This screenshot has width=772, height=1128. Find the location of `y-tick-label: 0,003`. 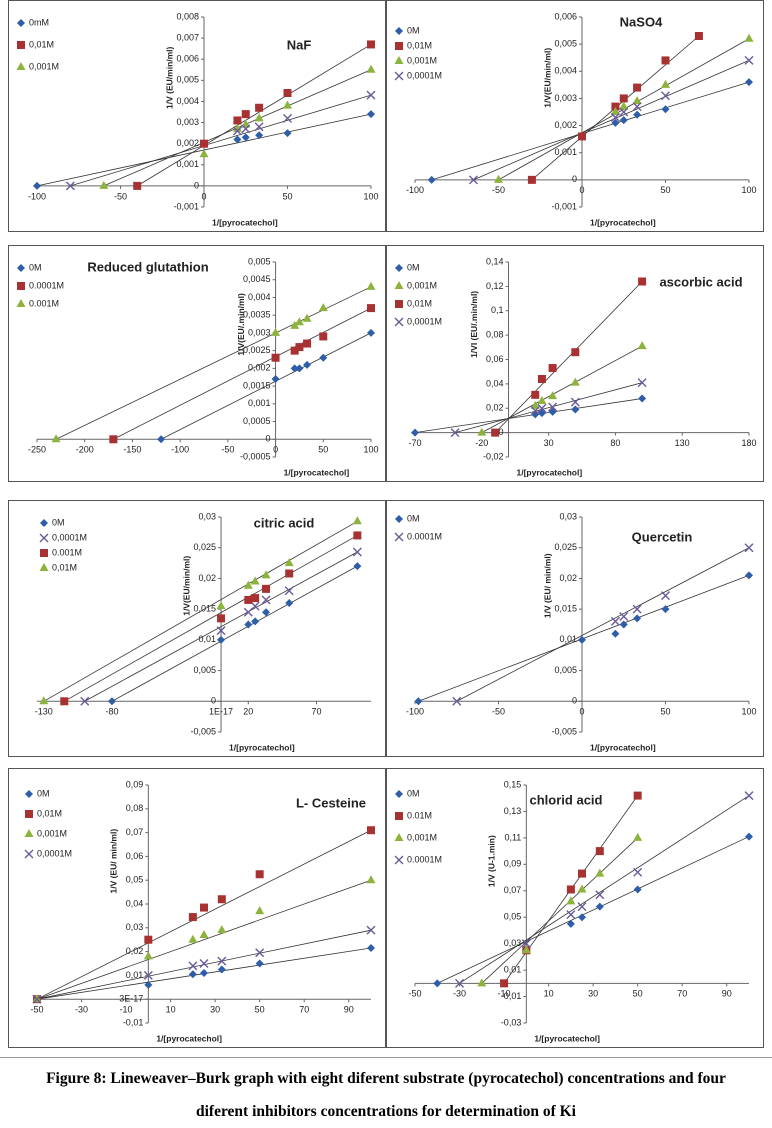

y-tick-label: 0,003 is located at coordinates (187, 122).